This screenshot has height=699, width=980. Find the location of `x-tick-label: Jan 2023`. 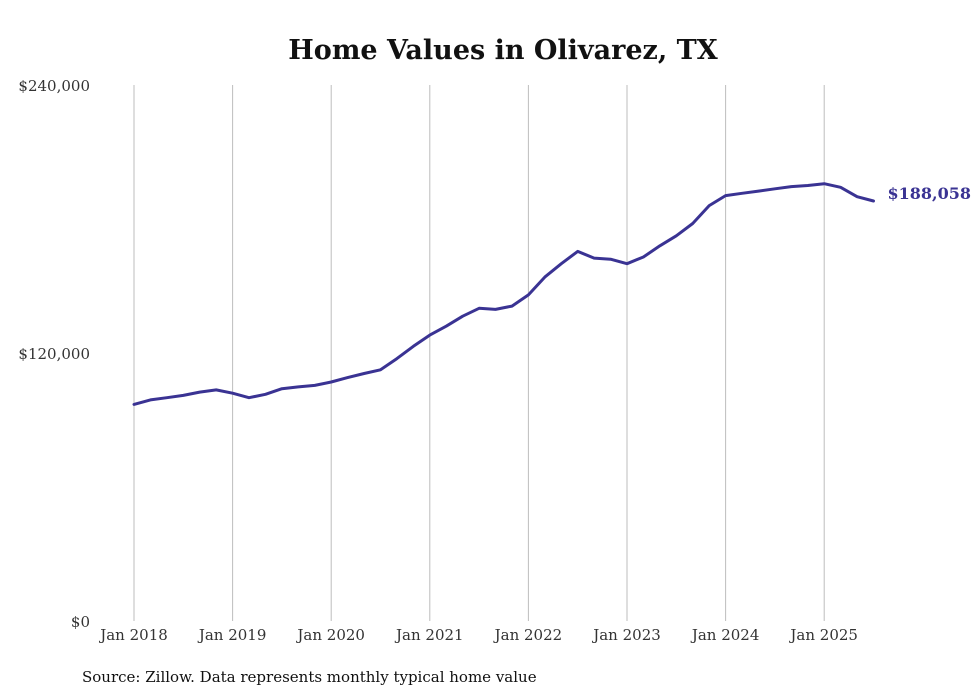

x-tick-label: Jan 2023 is located at coordinates (626, 635).